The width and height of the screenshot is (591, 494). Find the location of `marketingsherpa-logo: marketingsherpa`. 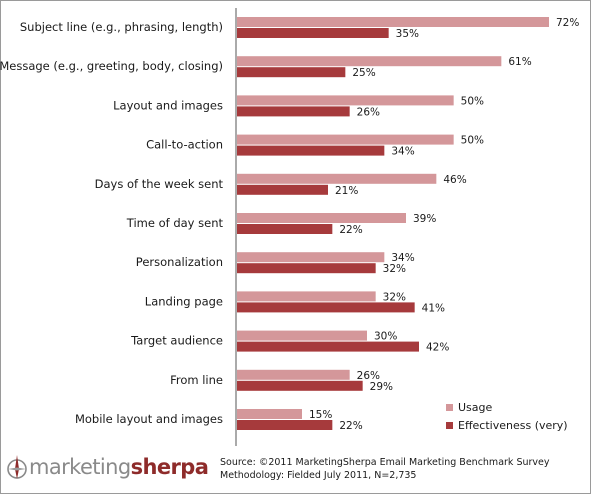

marketingsherpa-logo: marketingsherpa is located at coordinates (107, 467).